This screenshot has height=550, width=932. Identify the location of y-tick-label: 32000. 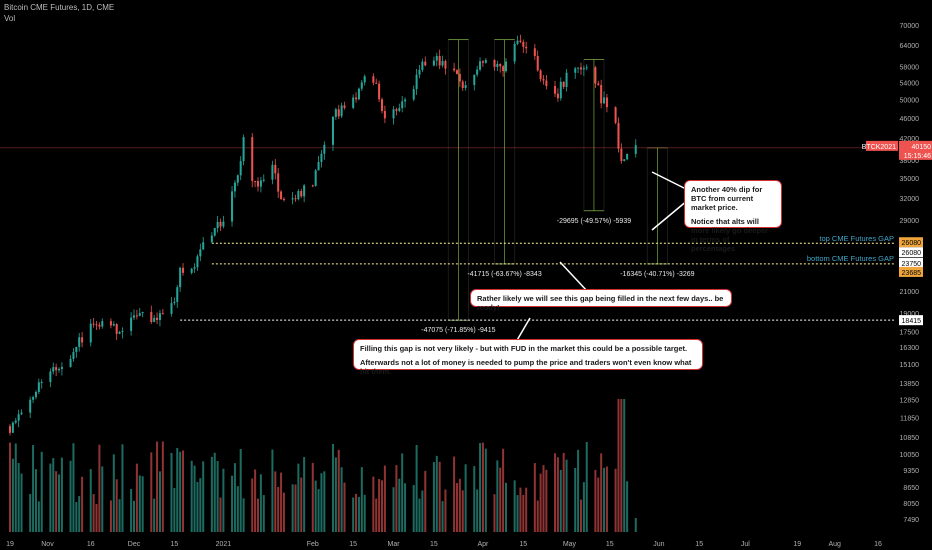
(910, 199).